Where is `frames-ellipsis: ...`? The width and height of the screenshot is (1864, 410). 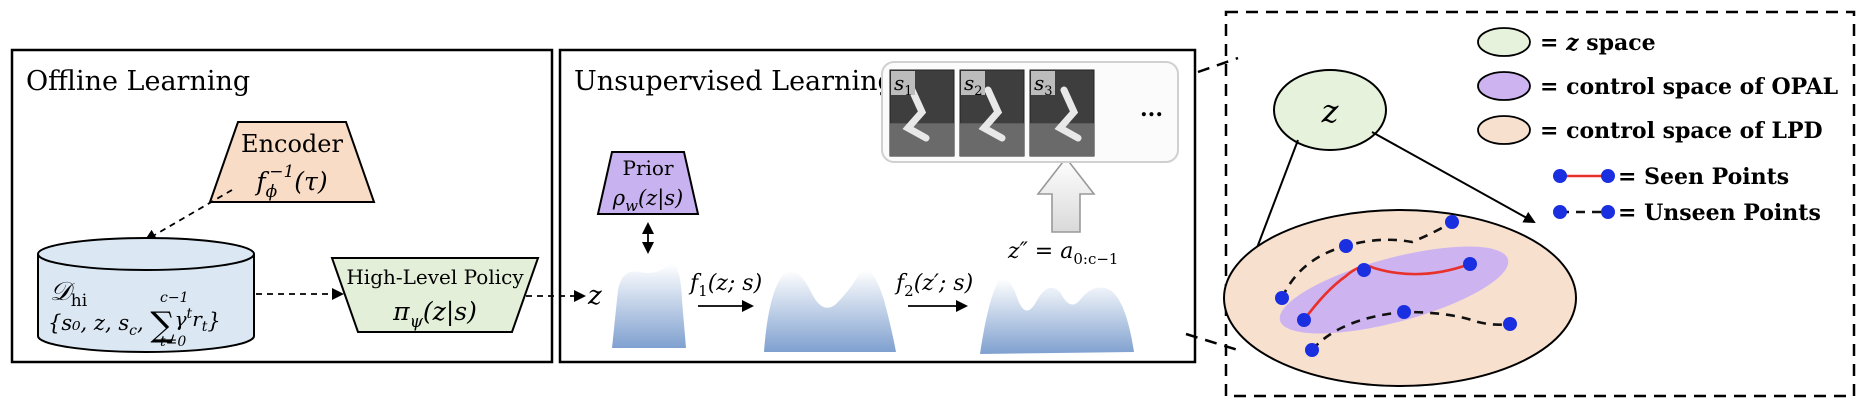
frames-ellipsis: ... is located at coordinates (1151, 109).